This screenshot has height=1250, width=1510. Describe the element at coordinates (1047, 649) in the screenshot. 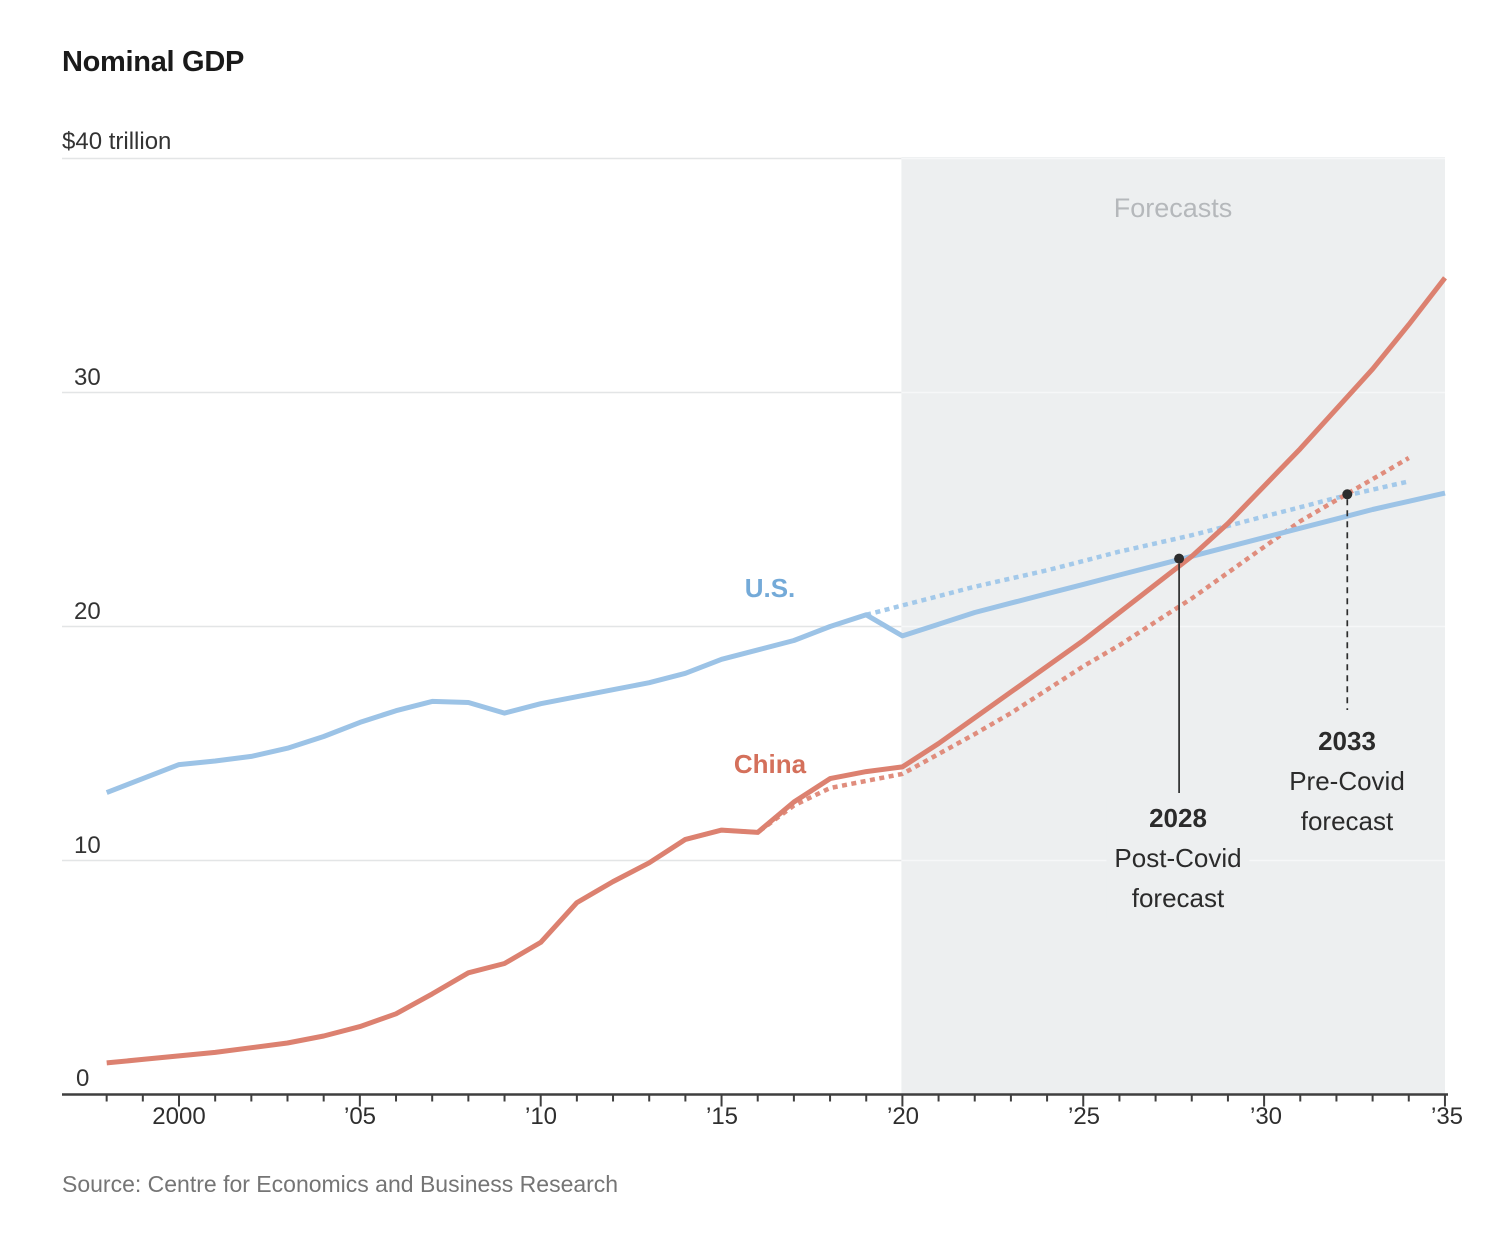

I see `series-line-china-pre-covid-forecast` at that location.